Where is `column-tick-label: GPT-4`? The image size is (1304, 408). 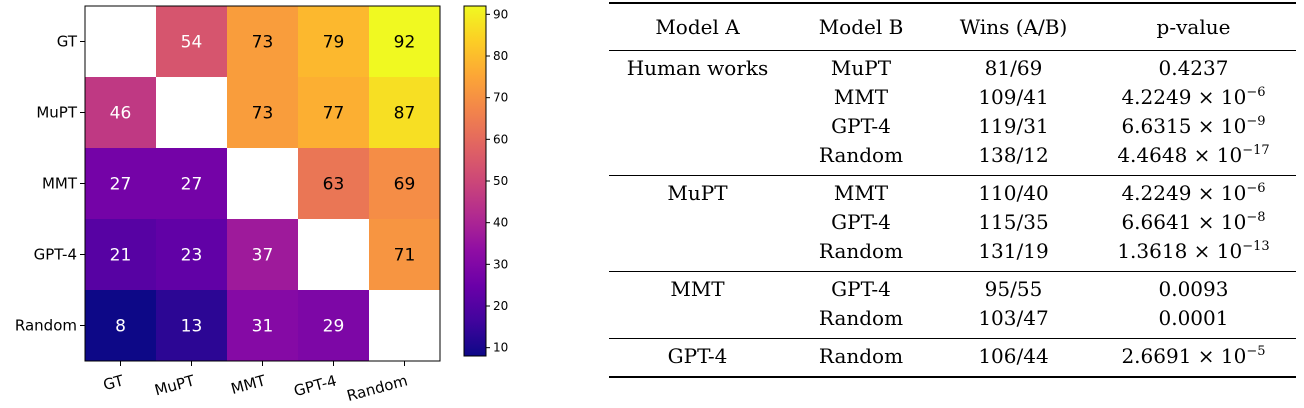
column-tick-label: GPT-4 is located at coordinates (315, 385).